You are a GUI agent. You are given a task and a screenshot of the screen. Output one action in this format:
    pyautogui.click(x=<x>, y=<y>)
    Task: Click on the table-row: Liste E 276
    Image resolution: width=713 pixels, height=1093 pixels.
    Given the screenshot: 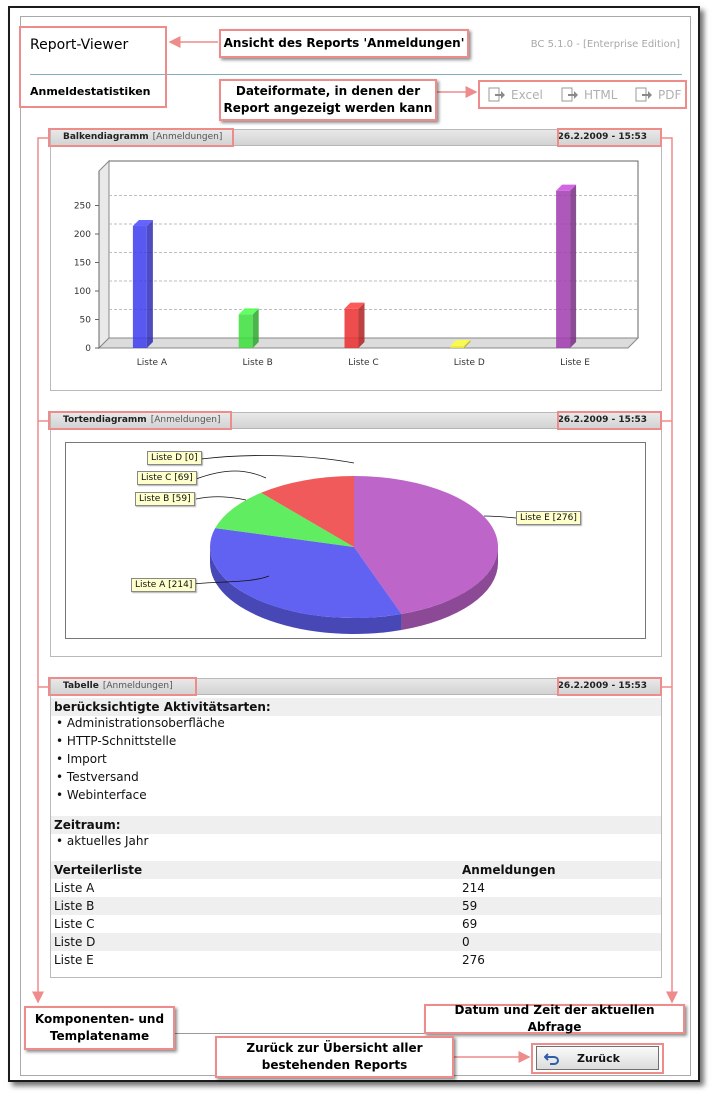 What is the action you would take?
    pyautogui.click(x=269, y=960)
    